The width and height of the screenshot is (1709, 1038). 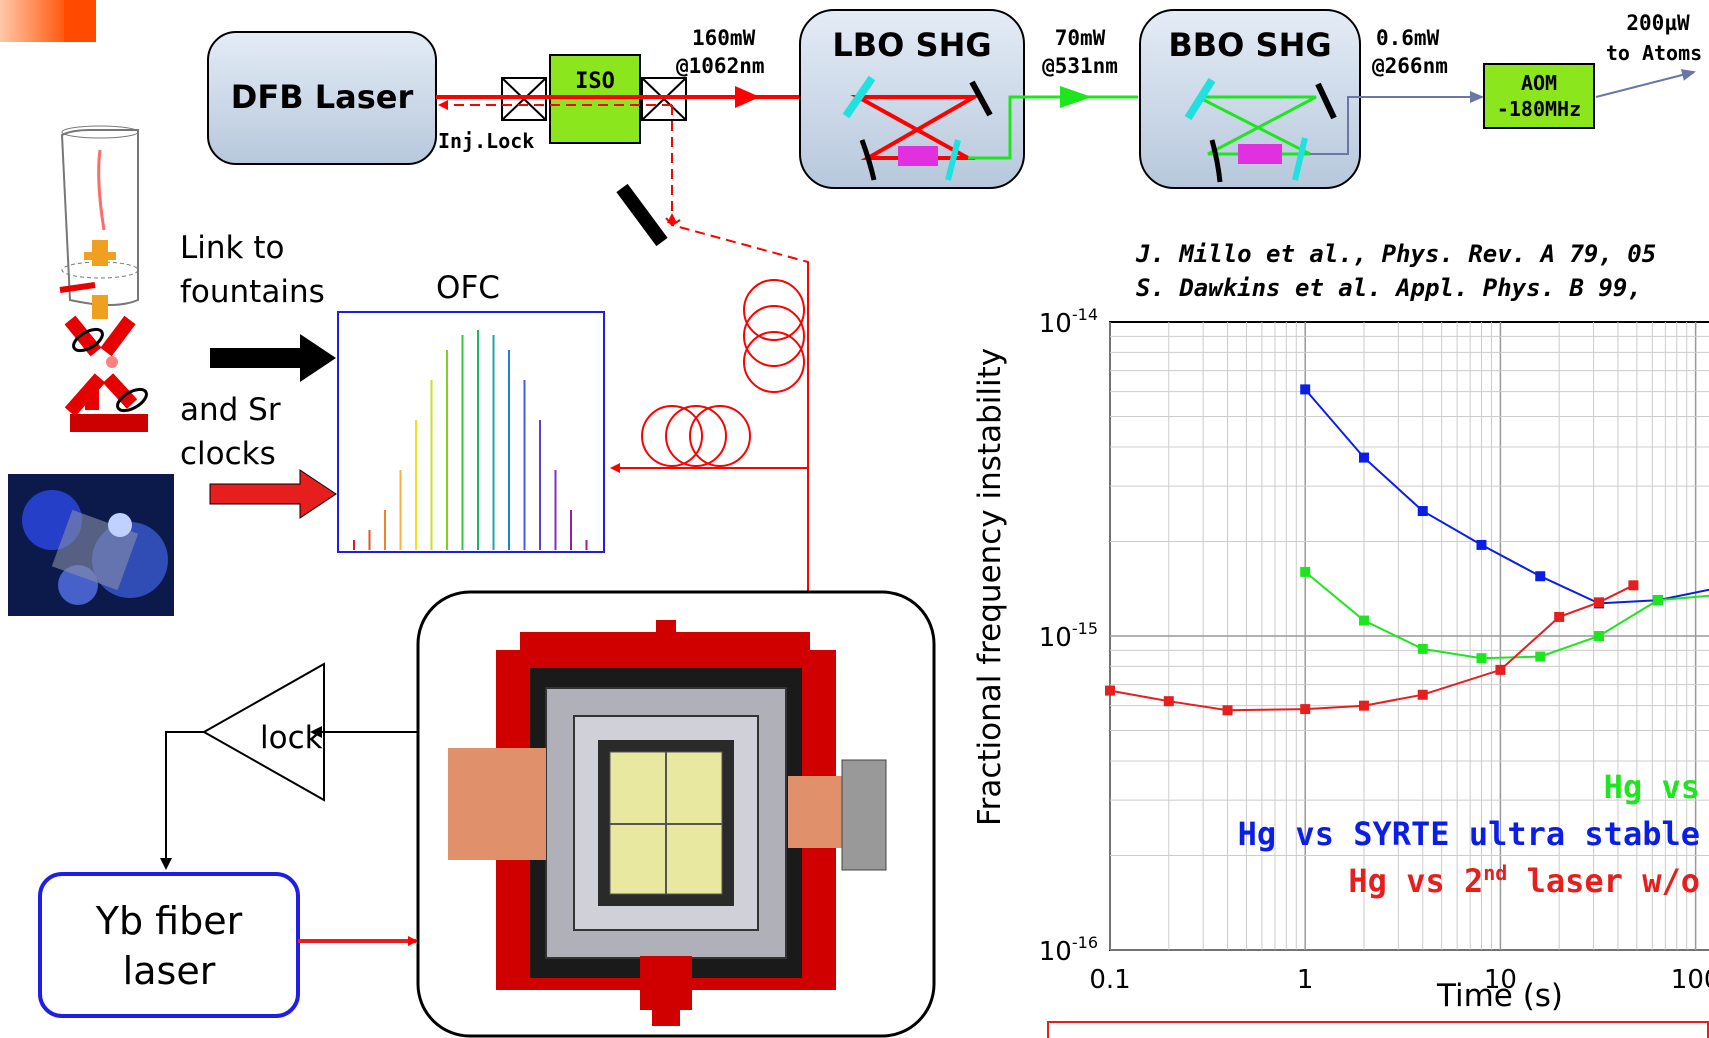 What do you see at coordinates (1410, 66) in the screenshot?
I see `wavelength-266-label: @266nm` at bounding box center [1410, 66].